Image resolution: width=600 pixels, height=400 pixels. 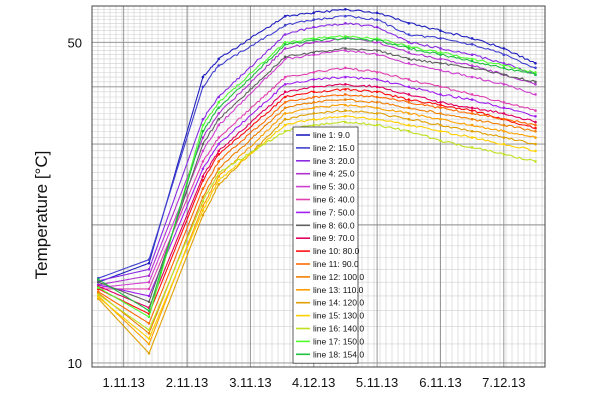 What do you see at coordinates (75, 42) in the screenshot?
I see `y-tick-label: 50` at bounding box center [75, 42].